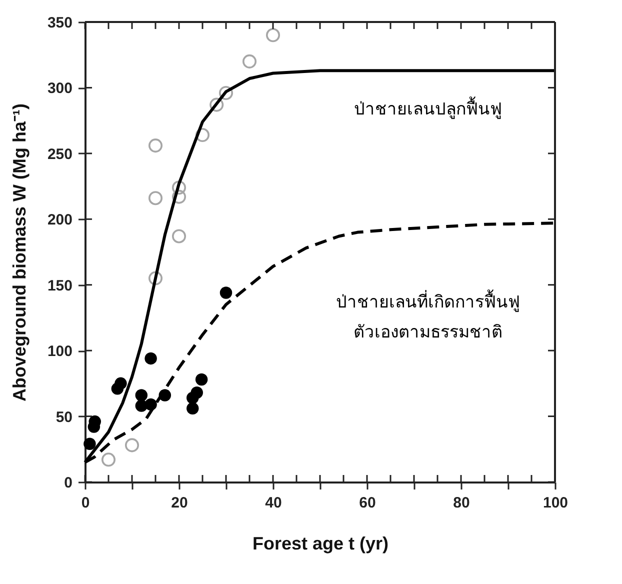 The width and height of the screenshot is (622, 584). What do you see at coordinates (19, 253) in the screenshot?
I see `y-axis-title: Aboveground biomass W (Mg ha⁻¹)` at bounding box center [19, 253].